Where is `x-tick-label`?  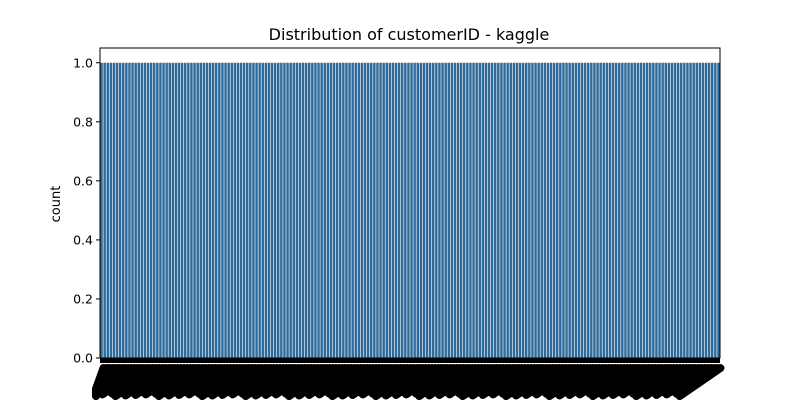
x-tick-label is located at coordinates (700, 382).